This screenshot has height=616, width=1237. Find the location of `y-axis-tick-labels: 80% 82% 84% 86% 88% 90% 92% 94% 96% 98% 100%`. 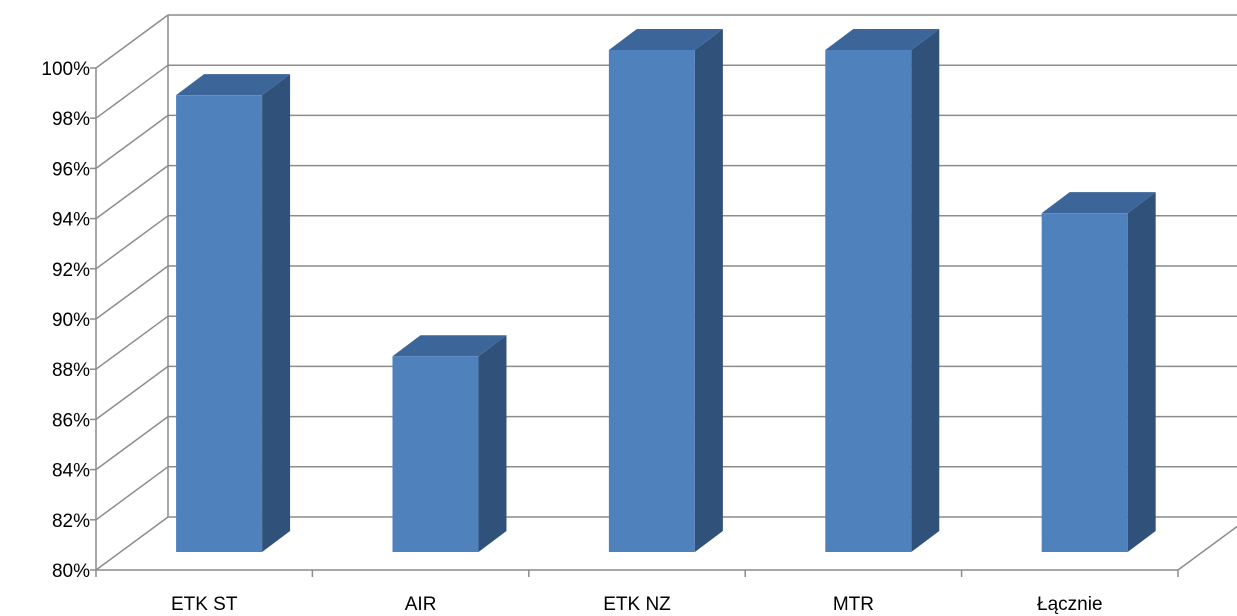

y-axis-tick-labels: 80% 82% 84% 86% 88% 90% 92% 94% 96% 98% 100% is located at coordinates (65, 320).